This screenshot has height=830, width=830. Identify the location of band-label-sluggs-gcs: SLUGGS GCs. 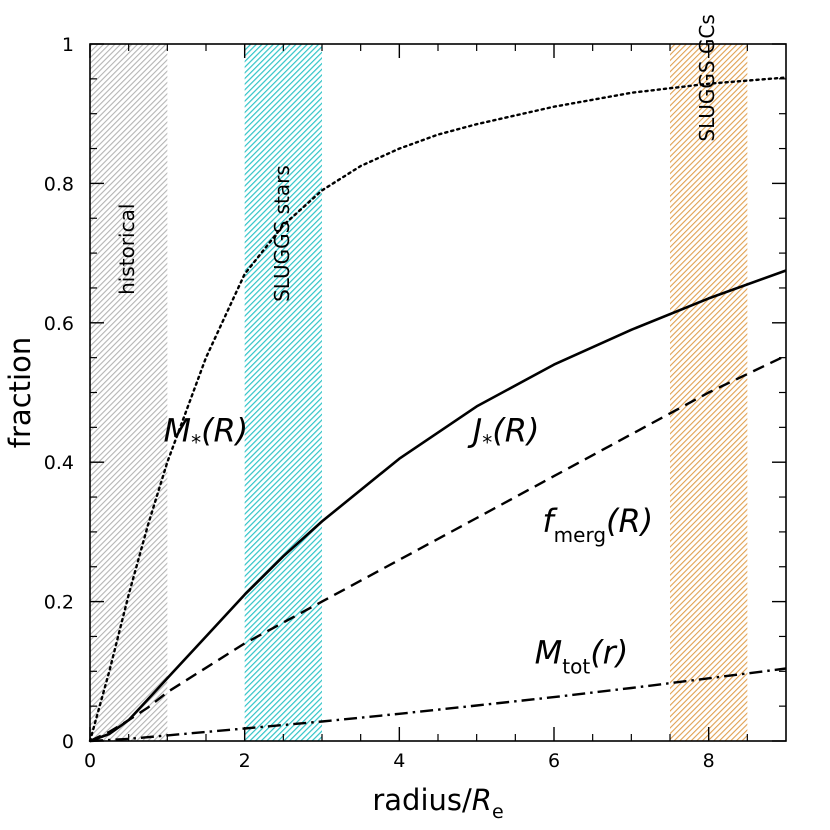
(707, 77).